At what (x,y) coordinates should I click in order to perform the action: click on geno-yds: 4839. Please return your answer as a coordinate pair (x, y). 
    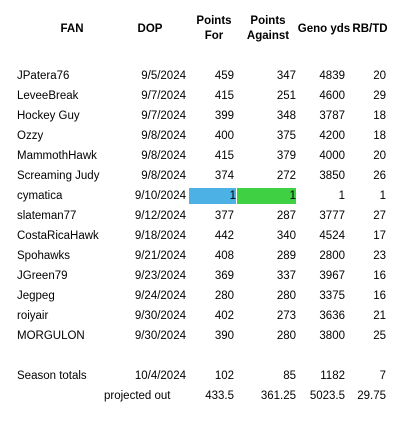
    Looking at the image, I should click on (332, 76).